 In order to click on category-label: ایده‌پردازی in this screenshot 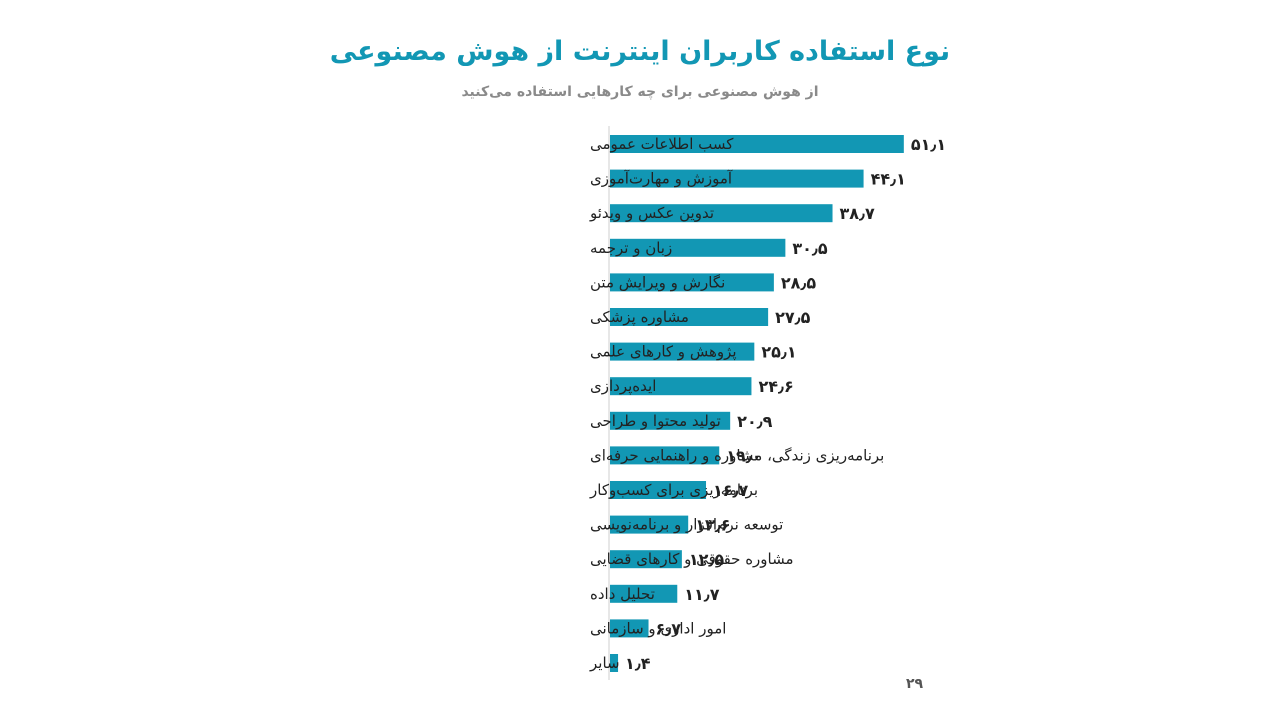, I will do `click(623, 386)`.